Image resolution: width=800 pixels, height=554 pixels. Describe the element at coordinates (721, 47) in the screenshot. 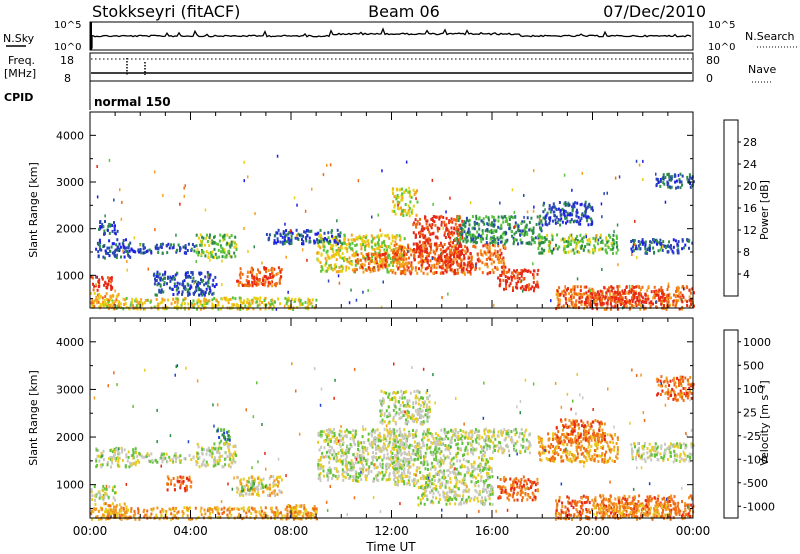

I see `nsearch-tick-bottom: 10^0` at that location.